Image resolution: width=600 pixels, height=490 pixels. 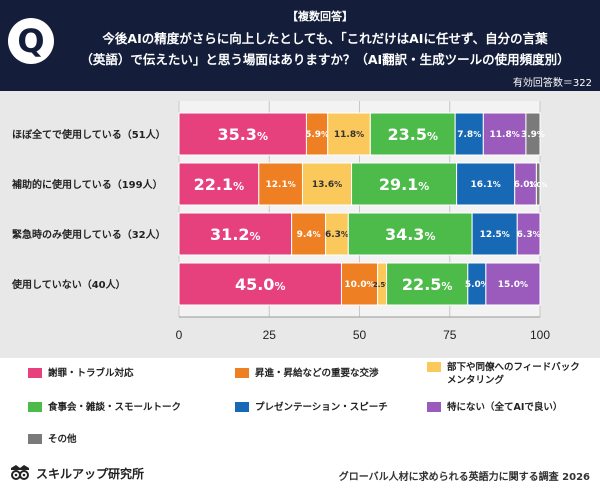 What do you see at coordinates (20, 472) in the screenshot?
I see `owl-logo-icon` at bounding box center [20, 472].